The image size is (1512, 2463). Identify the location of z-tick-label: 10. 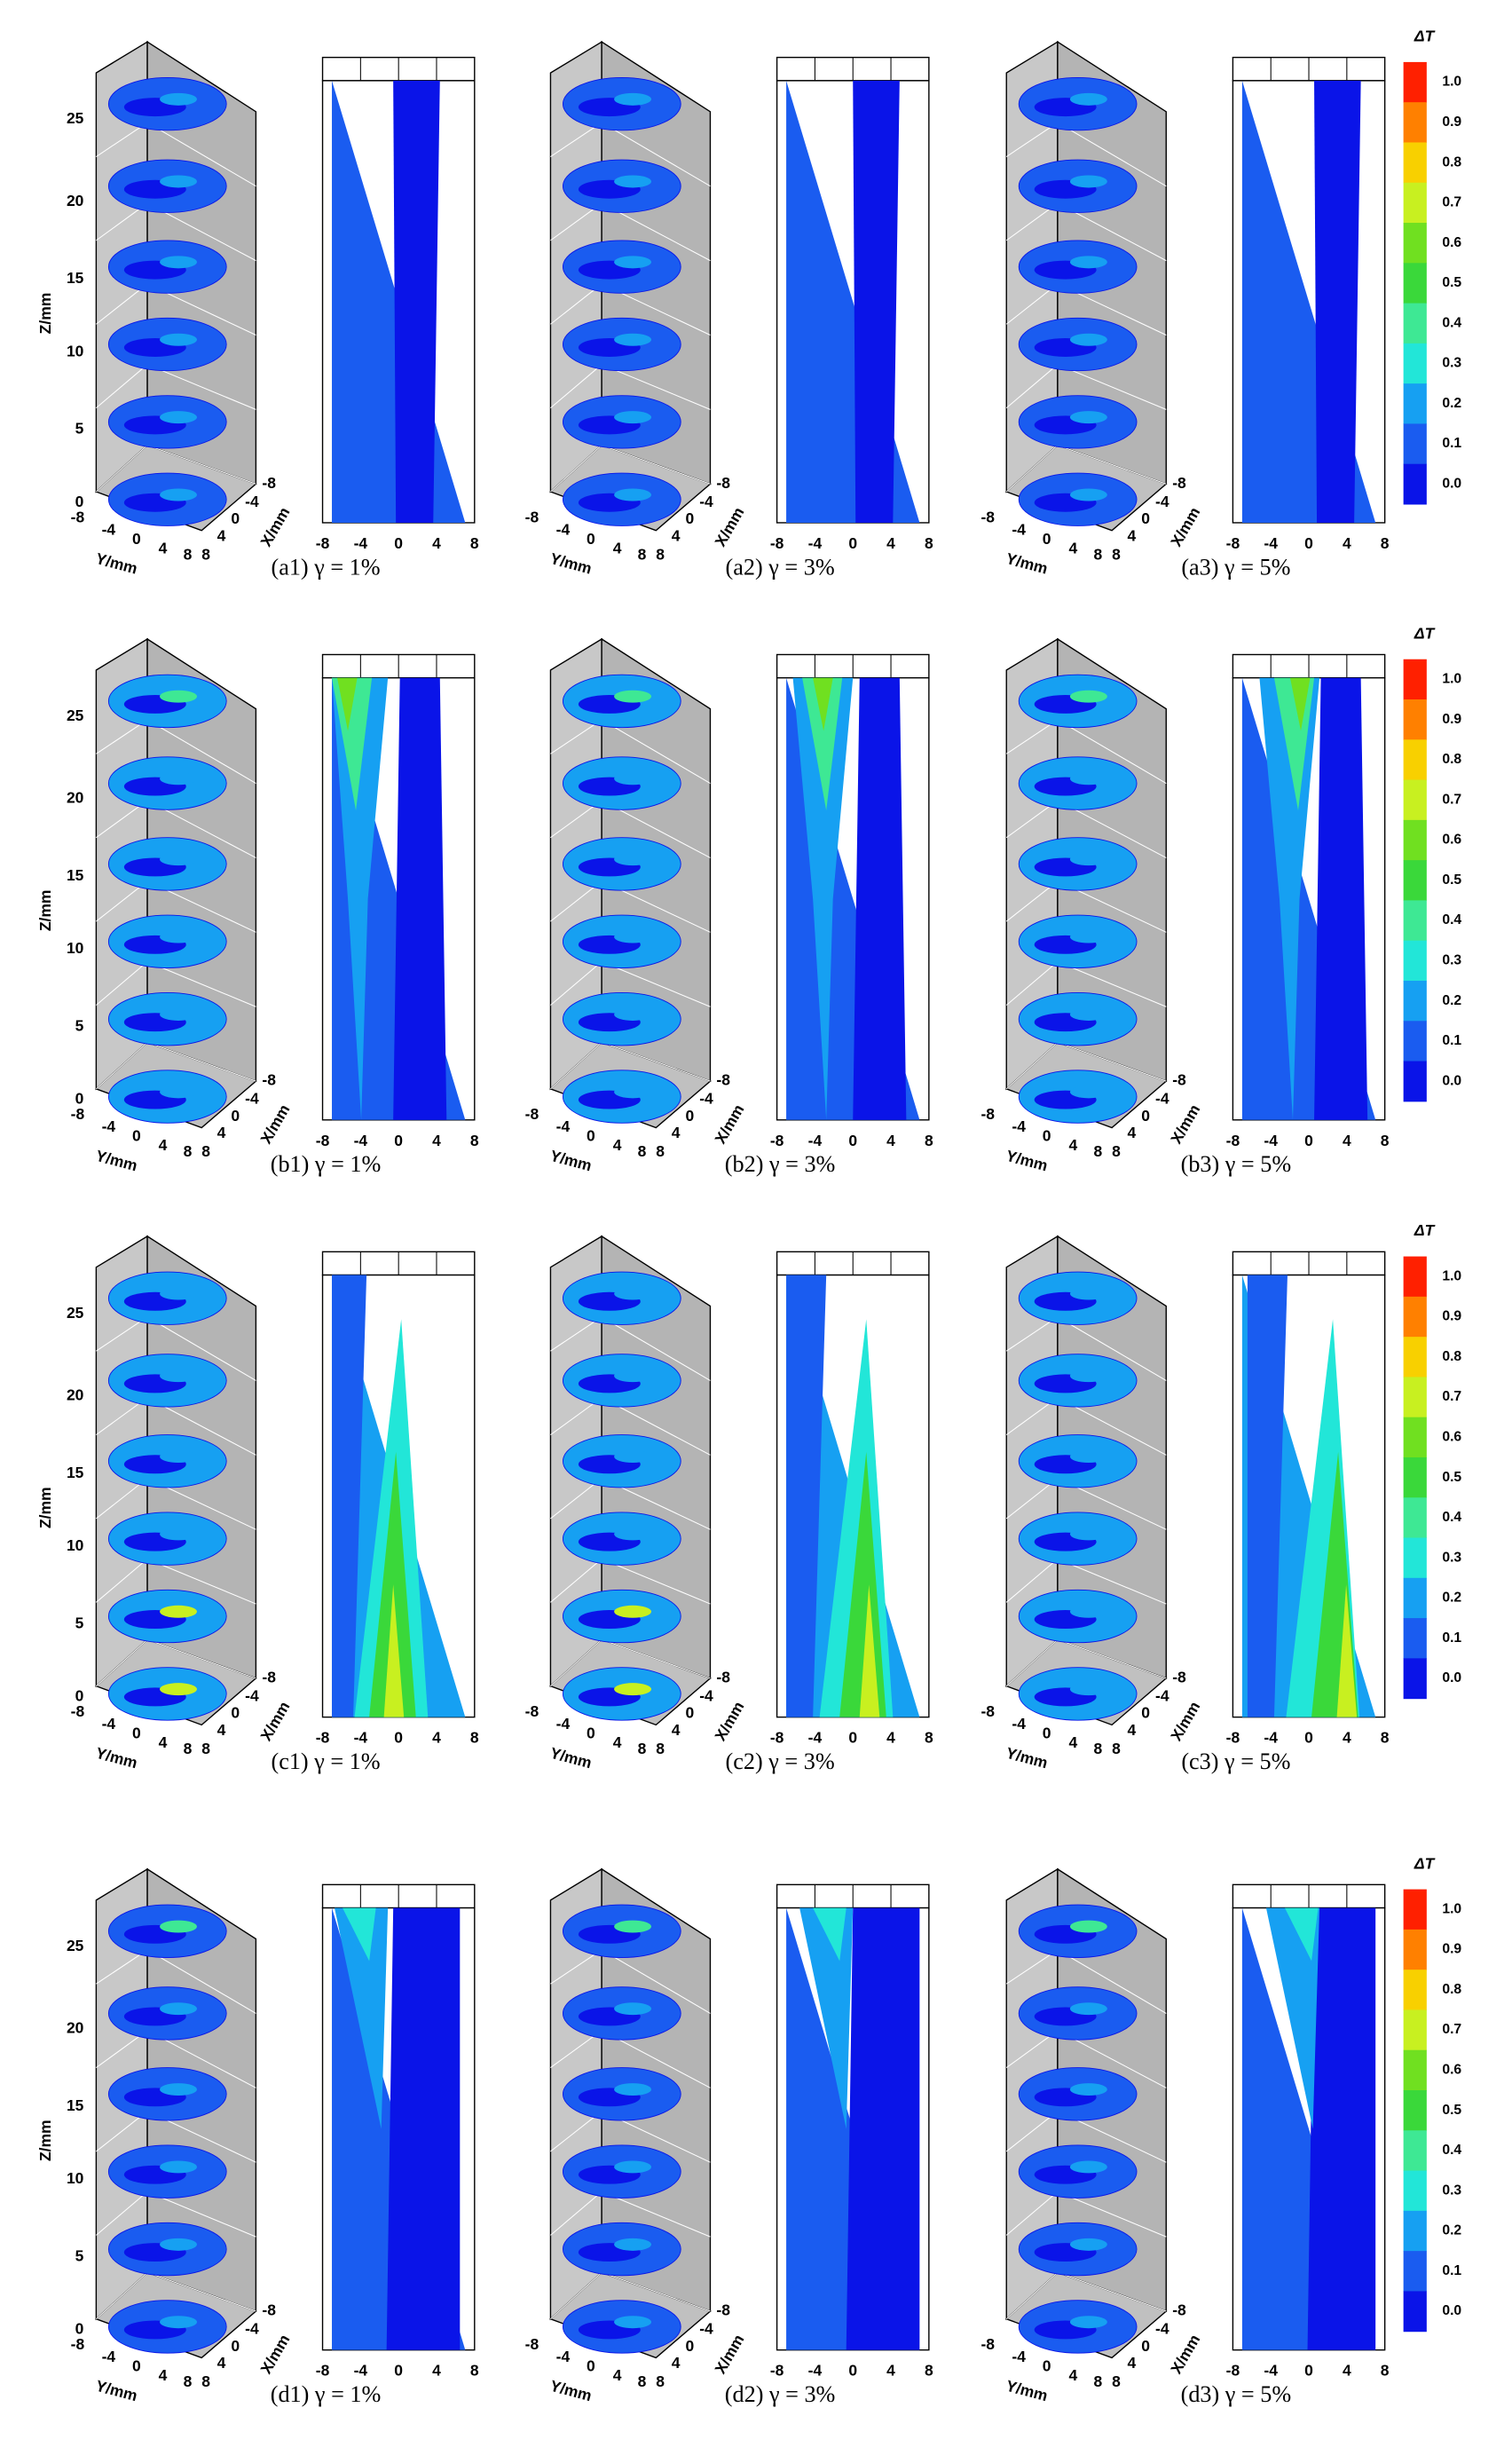
(75, 1545).